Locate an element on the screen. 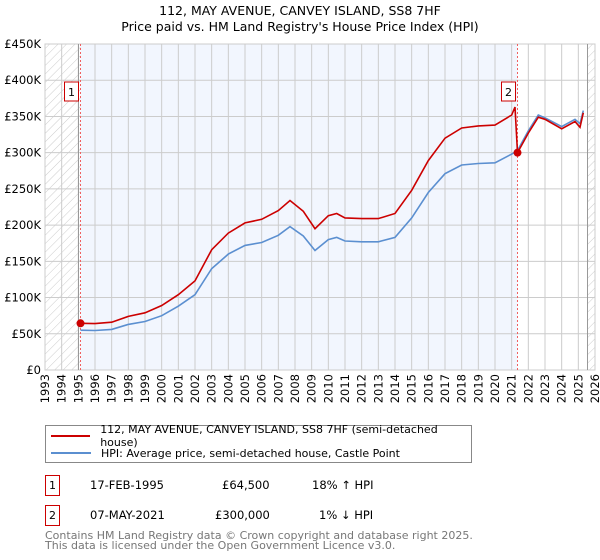 This screenshot has height=560, width=600. sale-label: 1 is located at coordinates (71, 92).